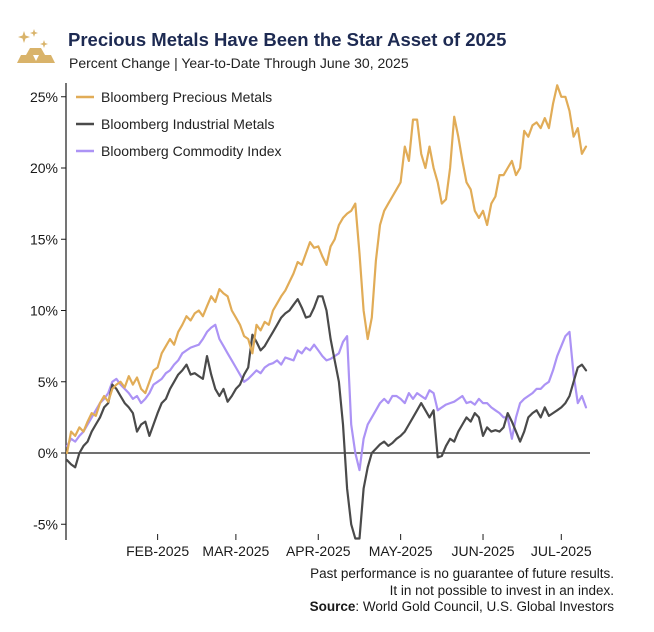 Image resolution: width=654 pixels, height=632 pixels. I want to click on y-tick-label: 0%, so click(48, 453).